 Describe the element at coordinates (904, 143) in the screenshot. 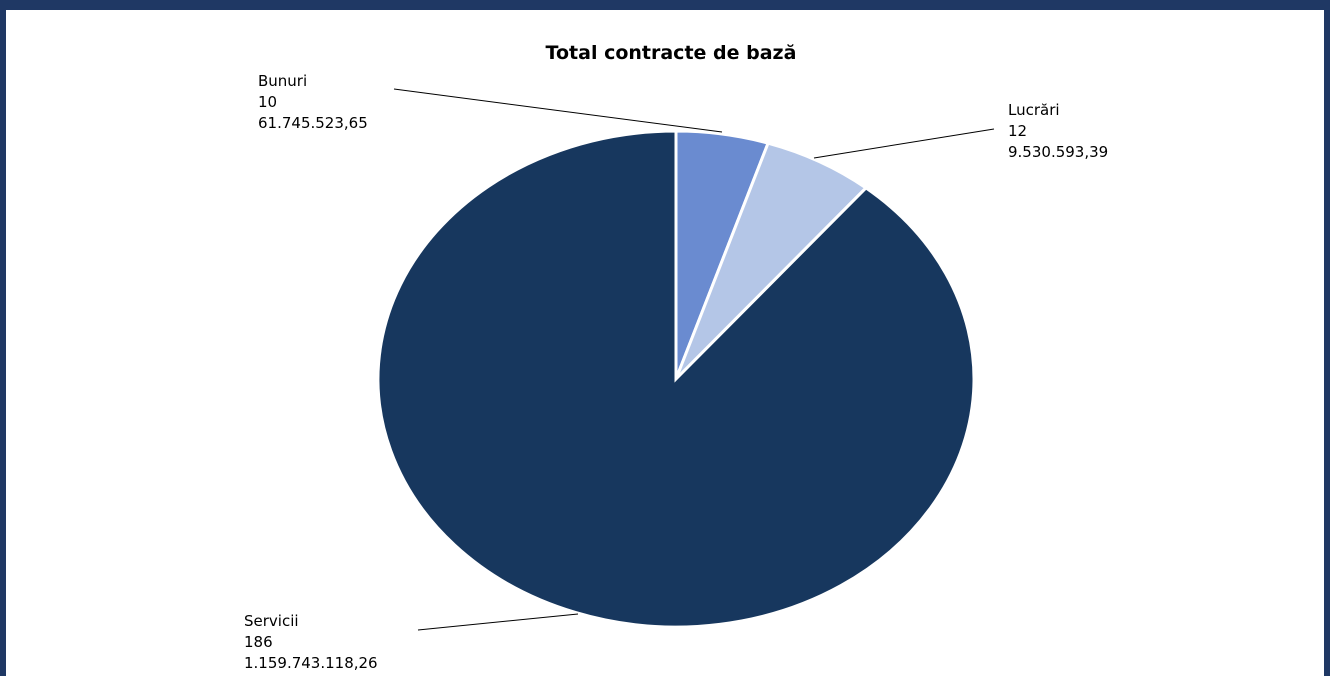

I see `leader-line-lucrari` at that location.